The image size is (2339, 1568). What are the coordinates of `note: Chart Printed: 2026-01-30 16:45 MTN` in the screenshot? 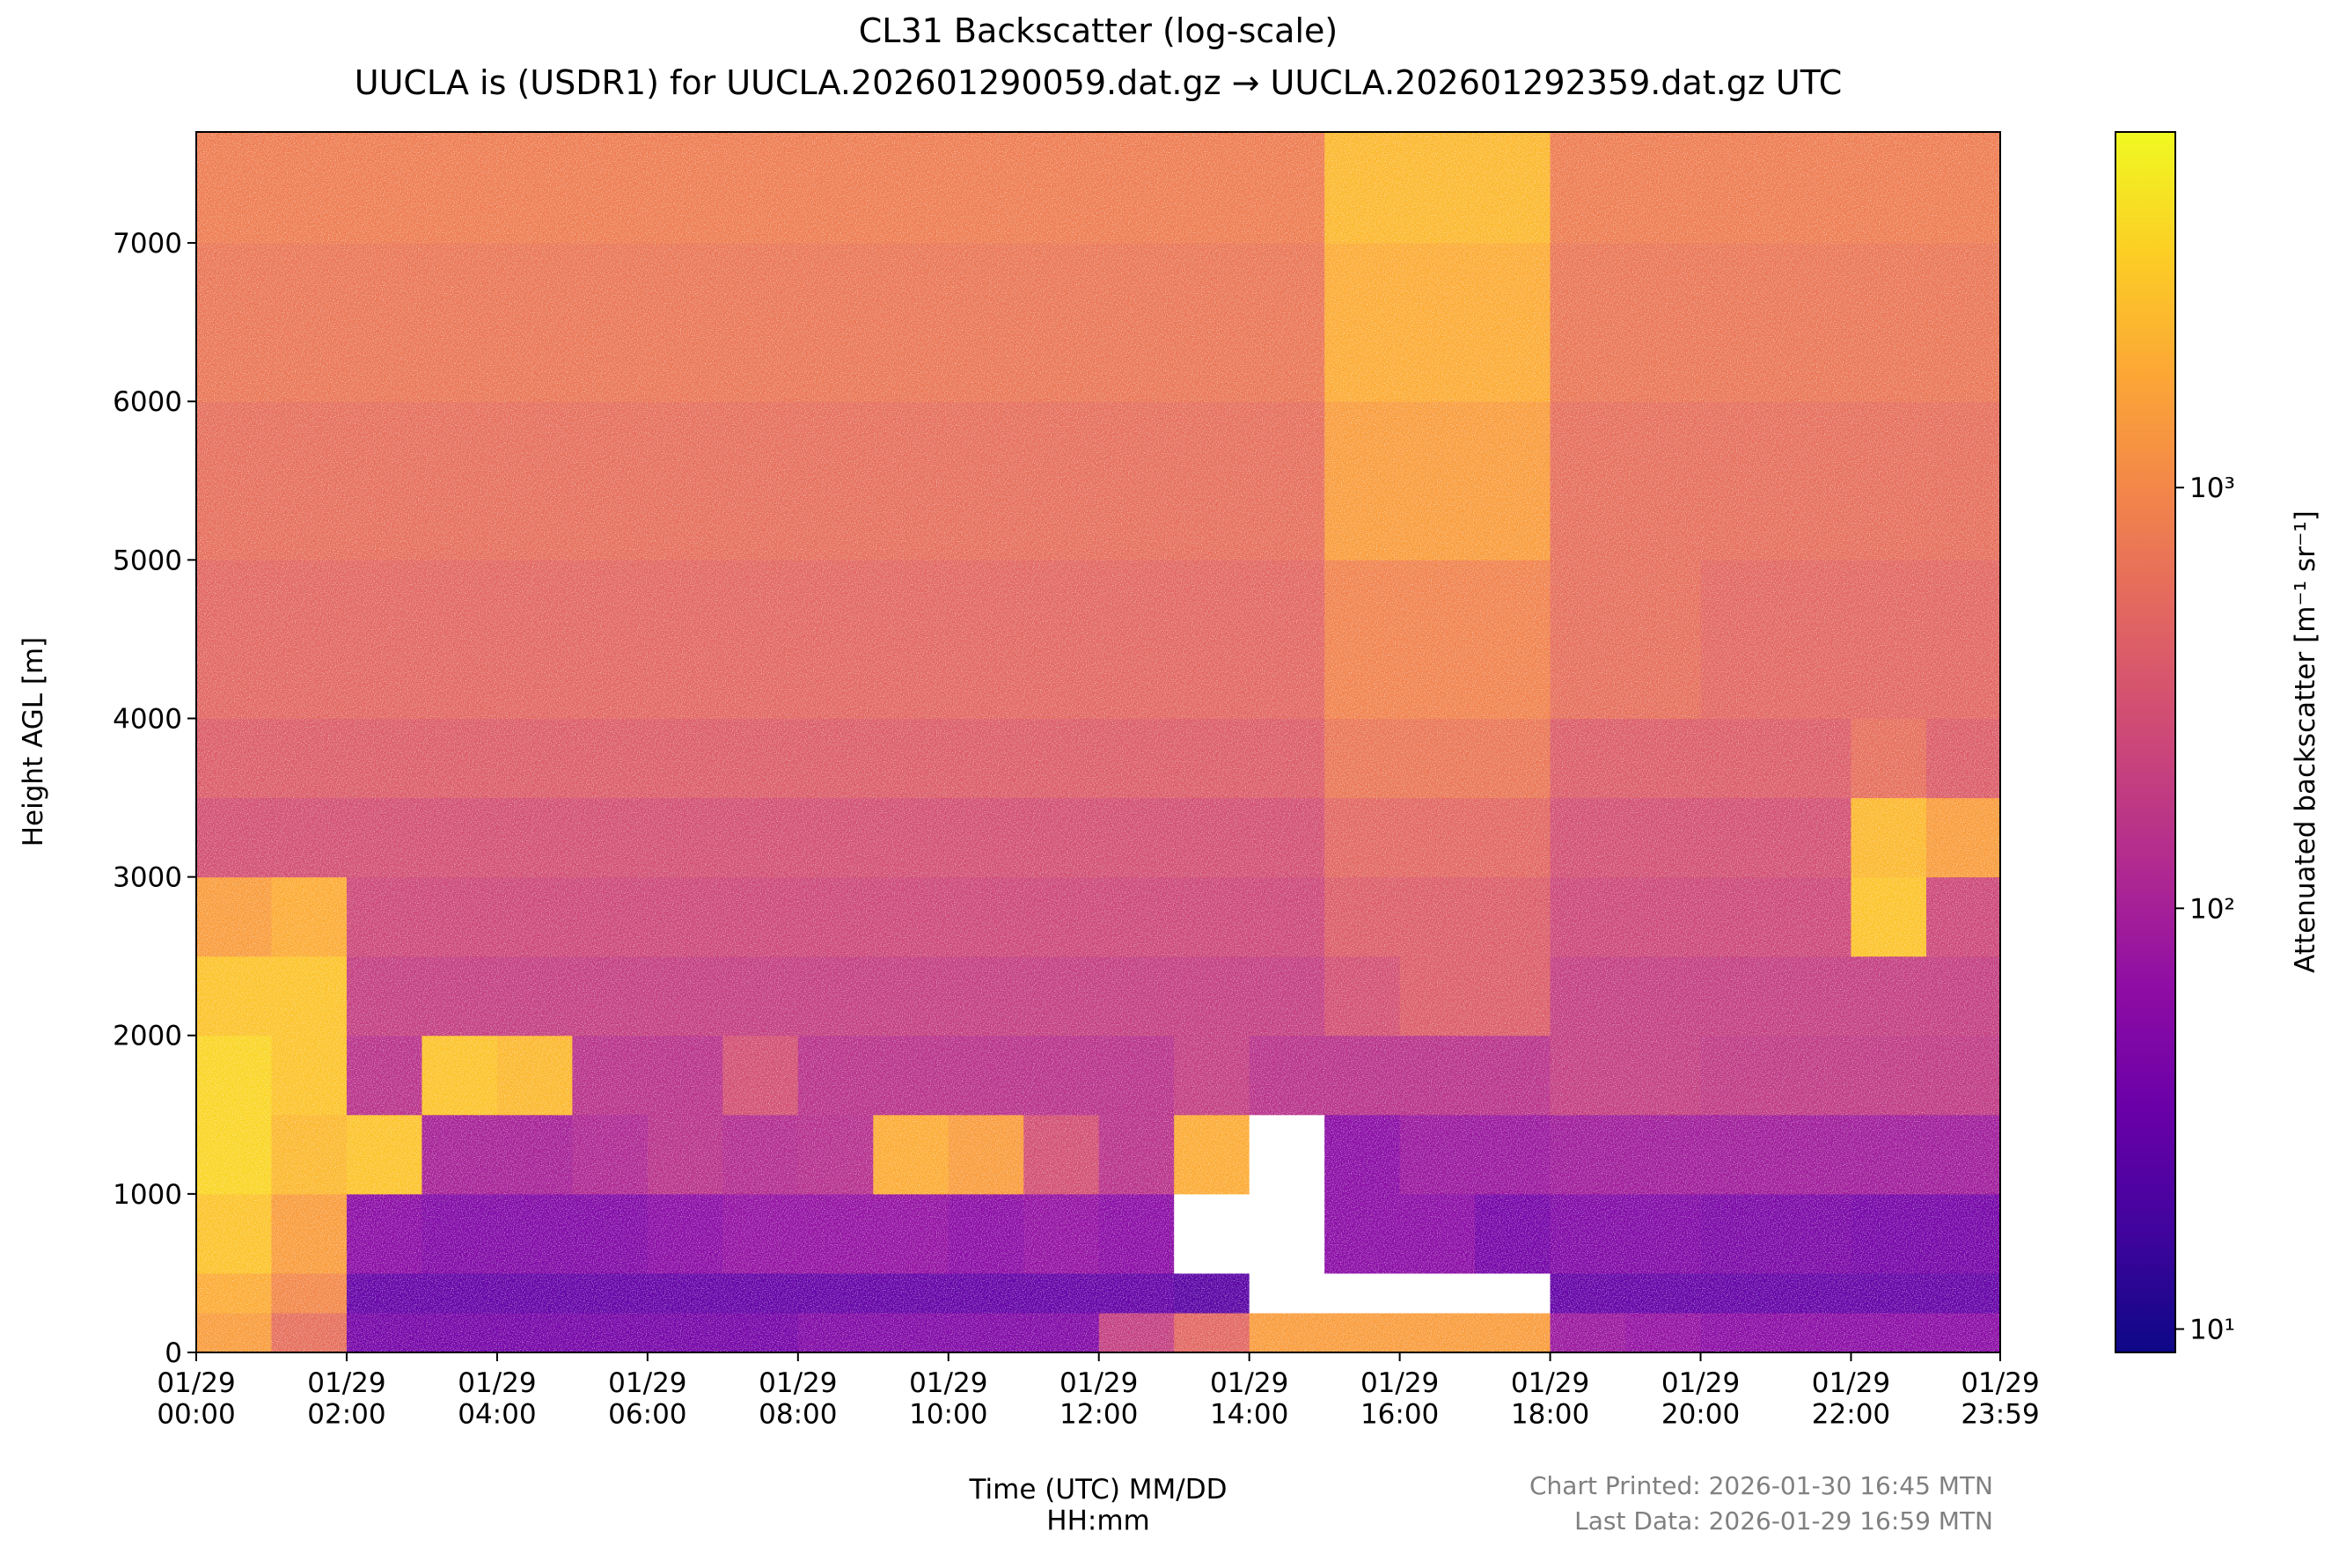 It's located at (1761, 1485).